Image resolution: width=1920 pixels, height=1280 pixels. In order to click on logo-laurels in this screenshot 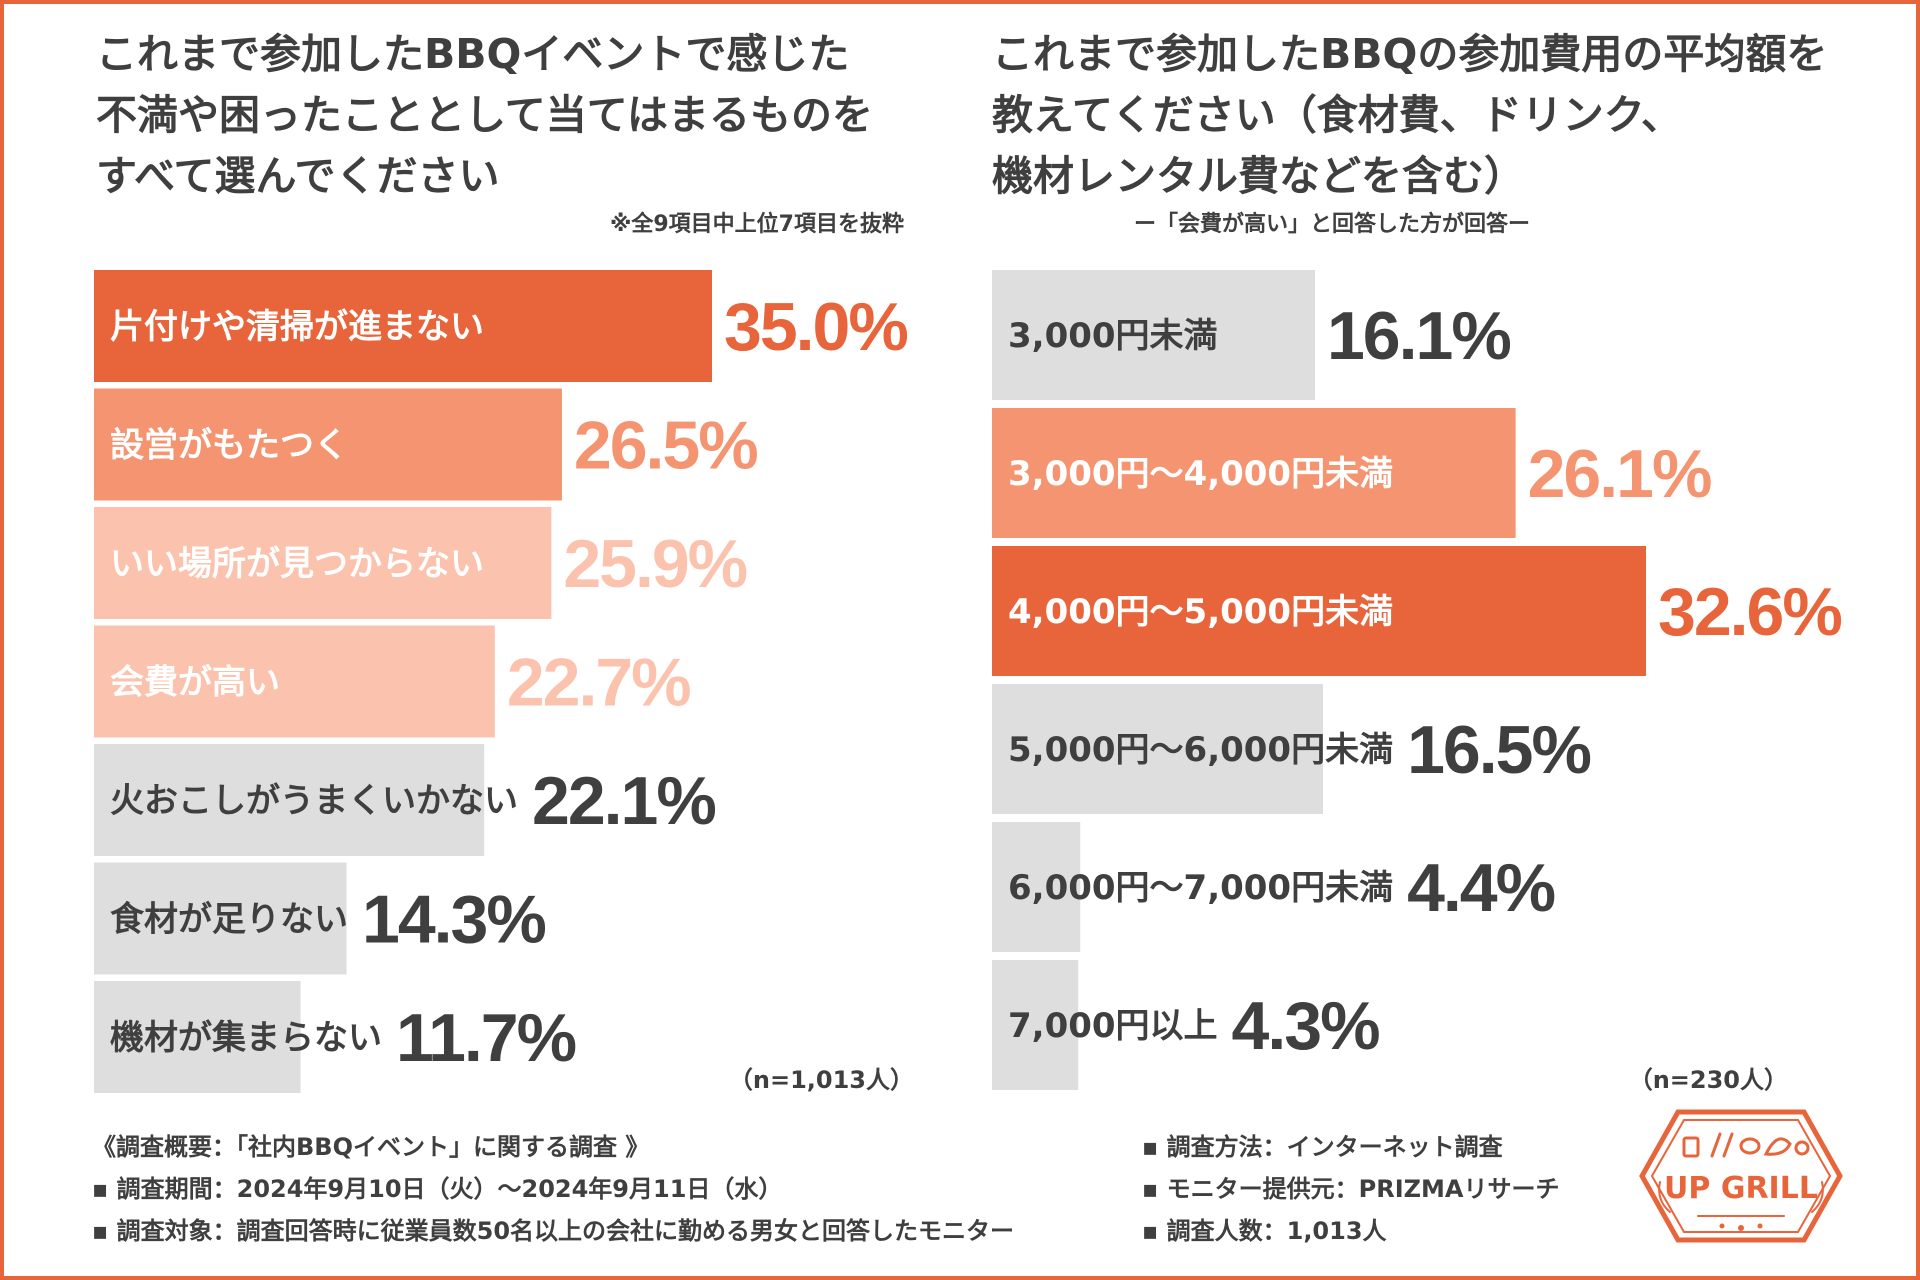, I will do `click(1741, 1199)`.